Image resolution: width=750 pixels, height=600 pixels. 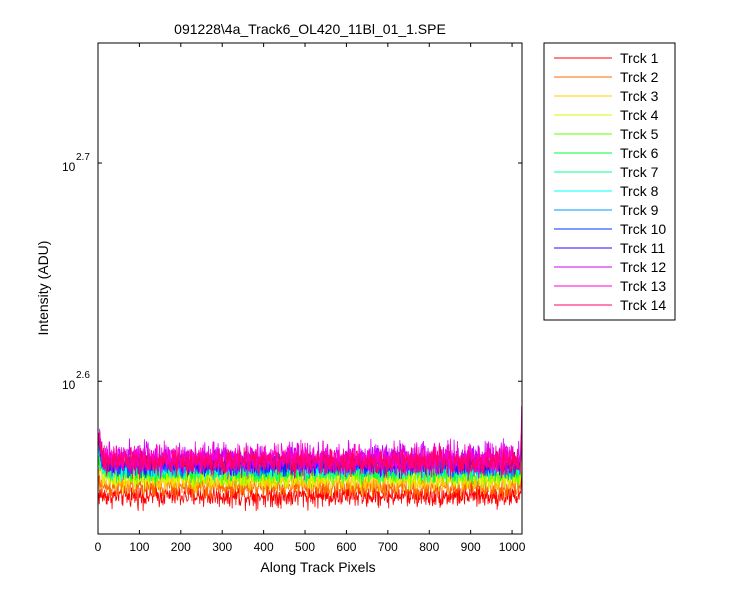 What do you see at coordinates (642, 248) in the screenshot?
I see `legend-label: Trck 11` at bounding box center [642, 248].